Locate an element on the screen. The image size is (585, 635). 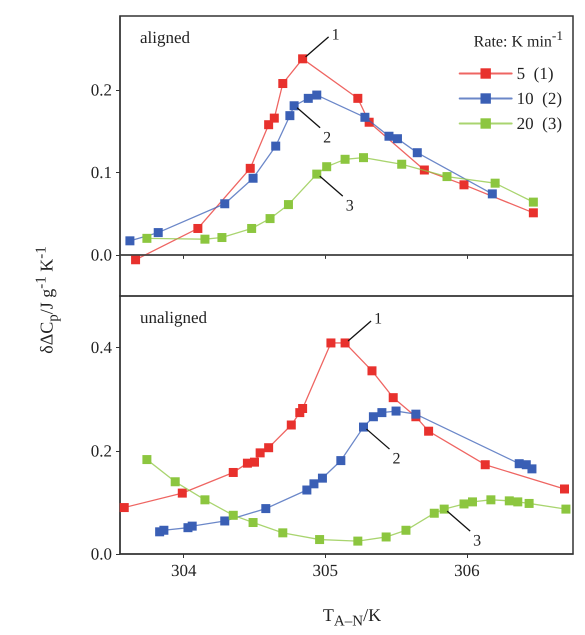
text: aligned is located at coordinates (165, 37).